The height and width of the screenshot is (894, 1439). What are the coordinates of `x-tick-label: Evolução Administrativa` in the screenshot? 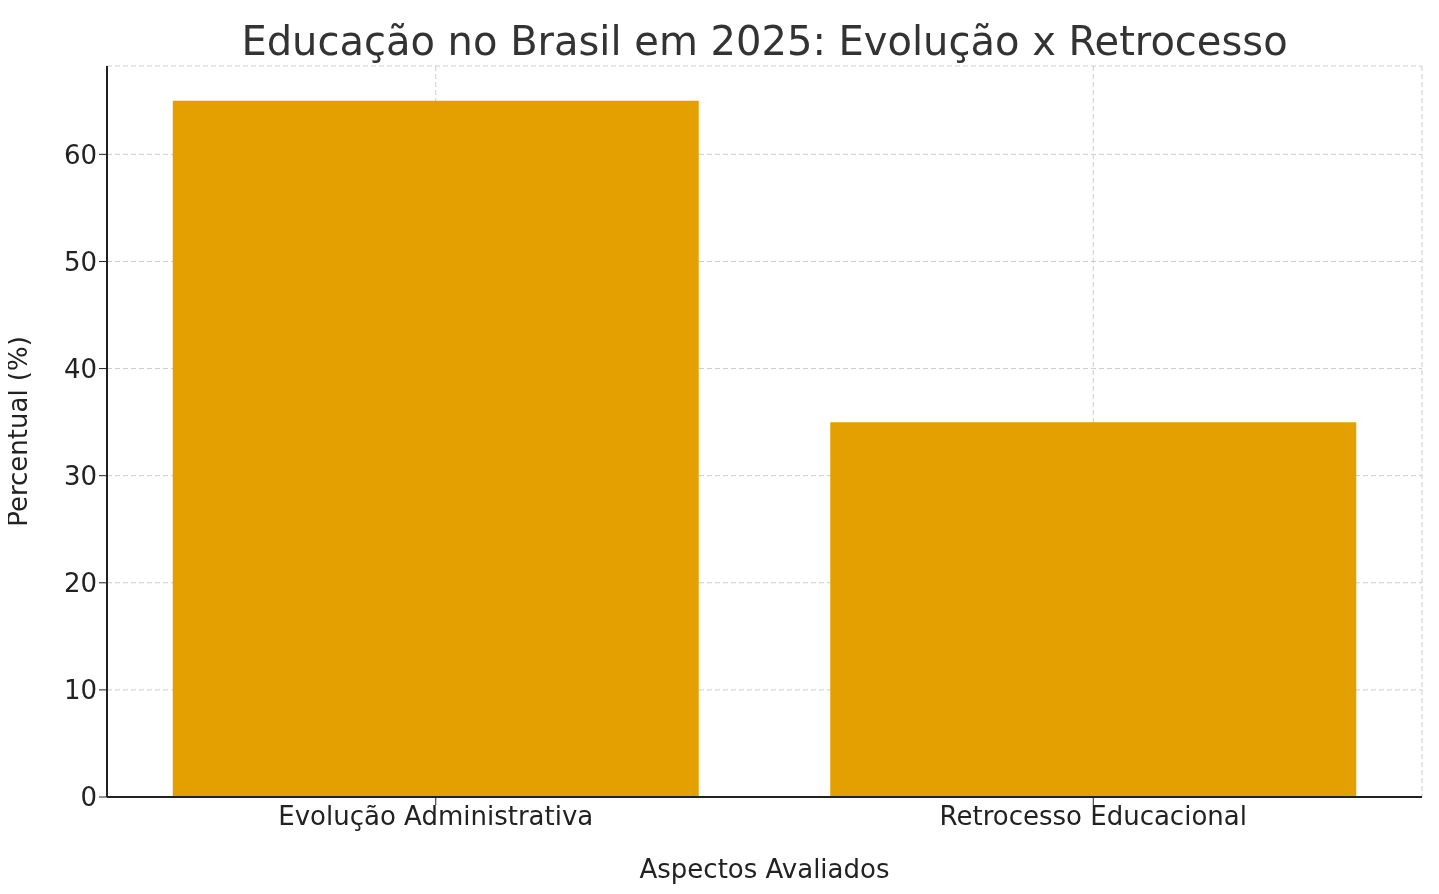 It's located at (436, 816).